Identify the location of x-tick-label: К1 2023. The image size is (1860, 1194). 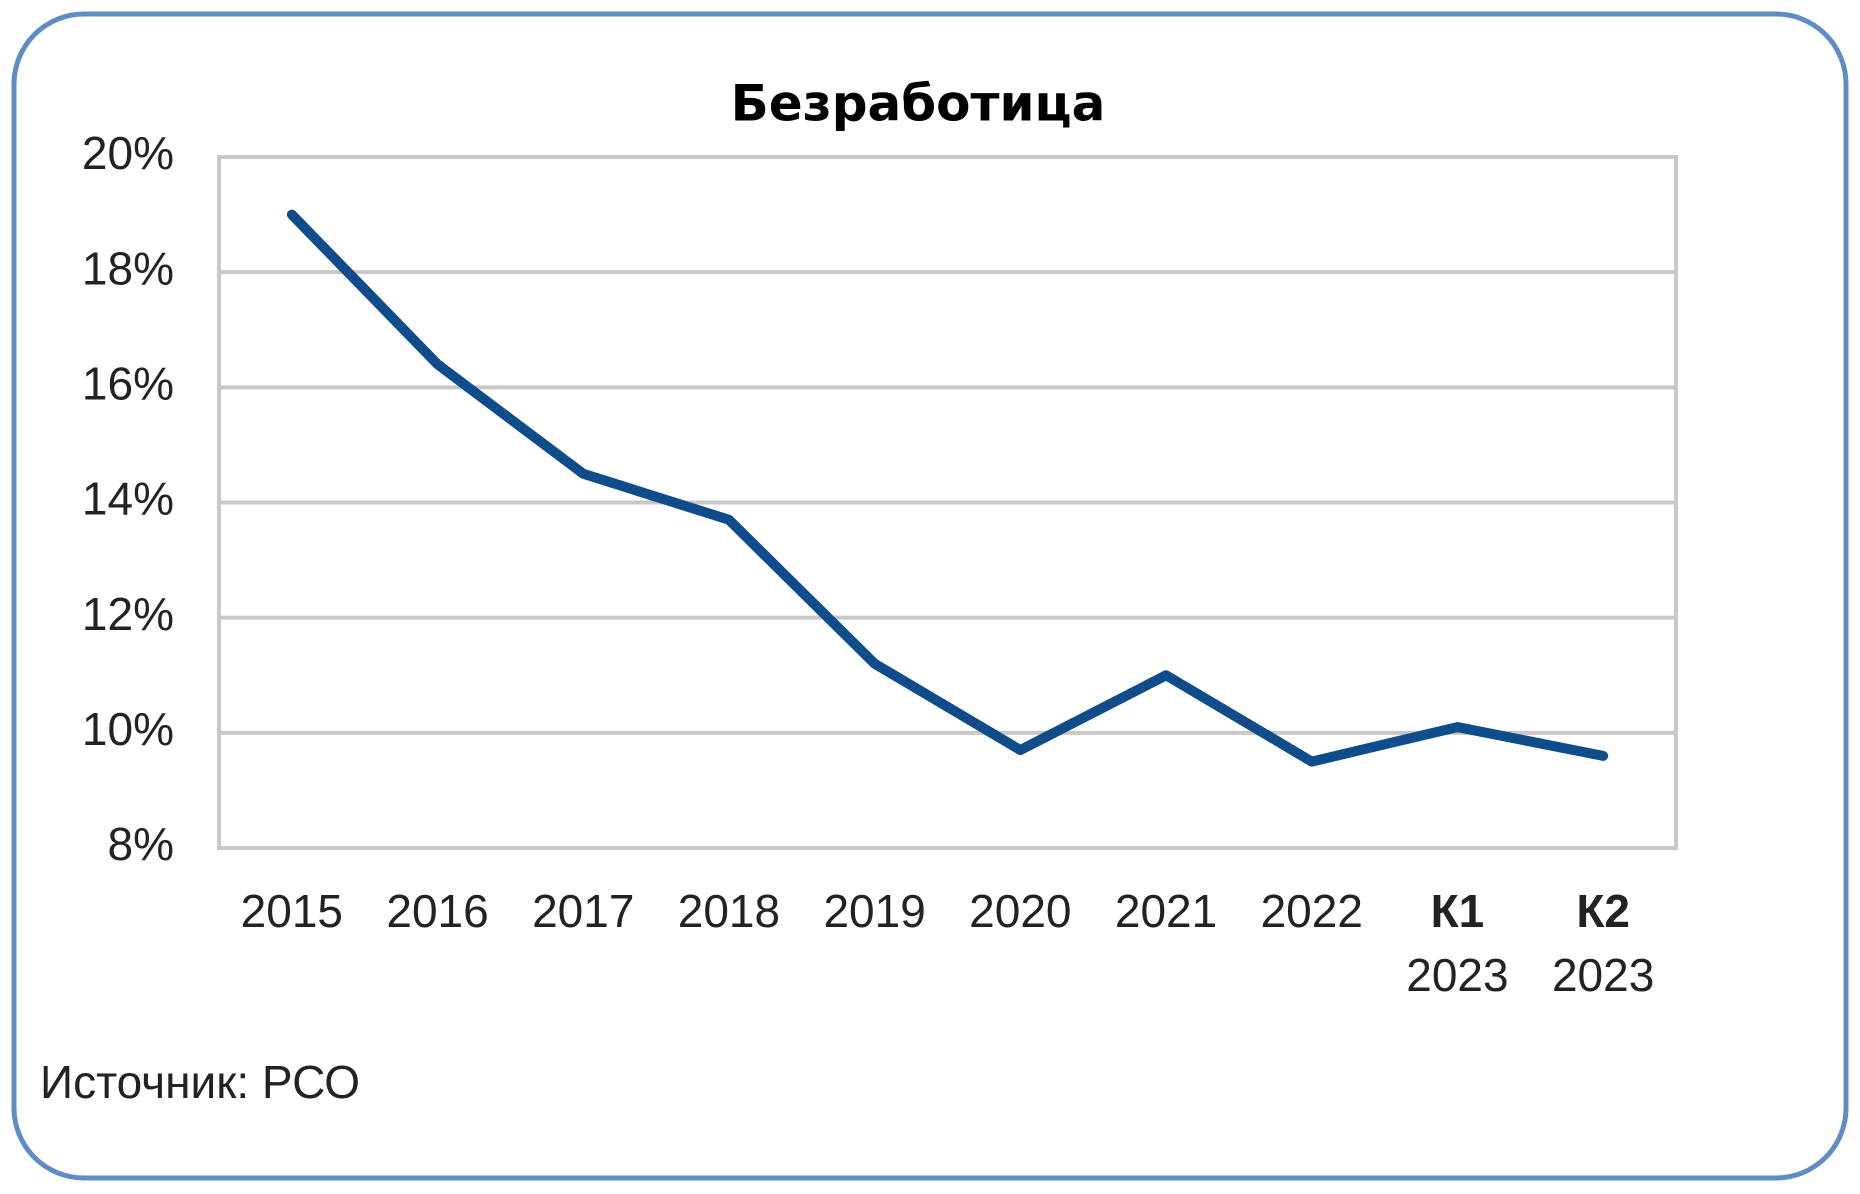
(1457, 943).